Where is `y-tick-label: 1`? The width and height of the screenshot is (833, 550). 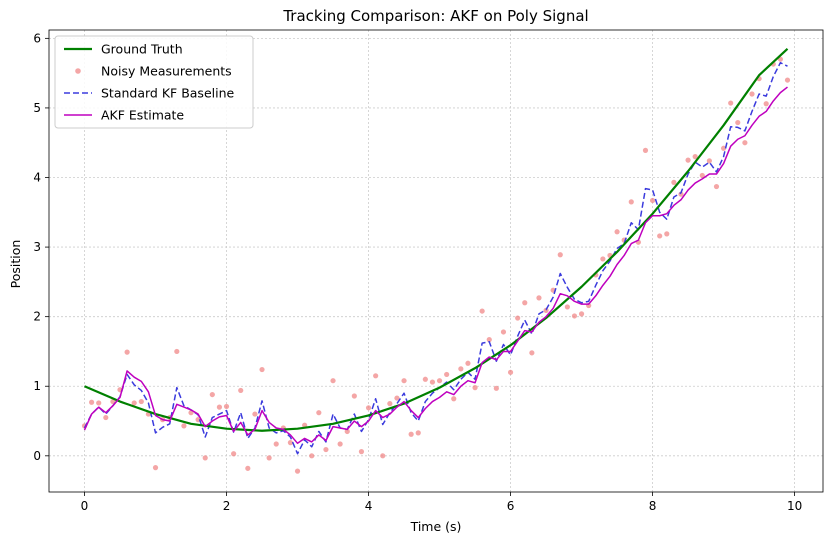
y-tick-label: 1 is located at coordinates (37, 386).